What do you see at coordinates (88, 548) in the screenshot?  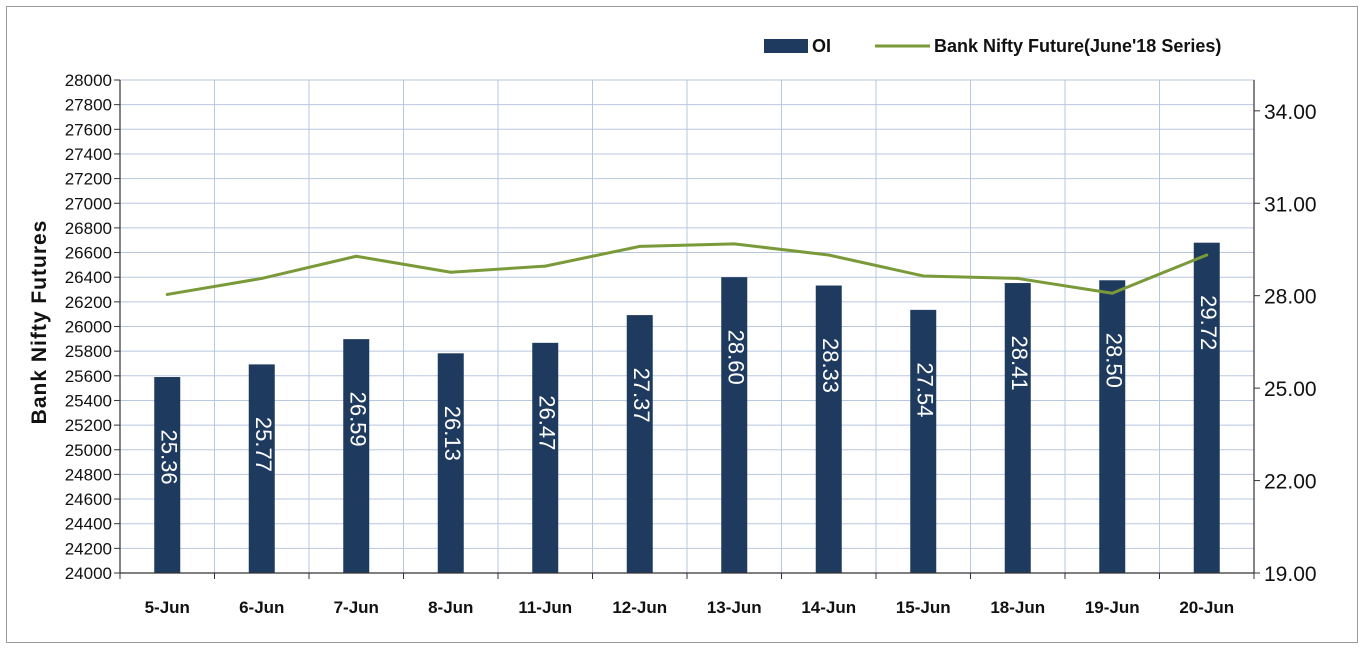 I see `left-tick-label: 24200` at bounding box center [88, 548].